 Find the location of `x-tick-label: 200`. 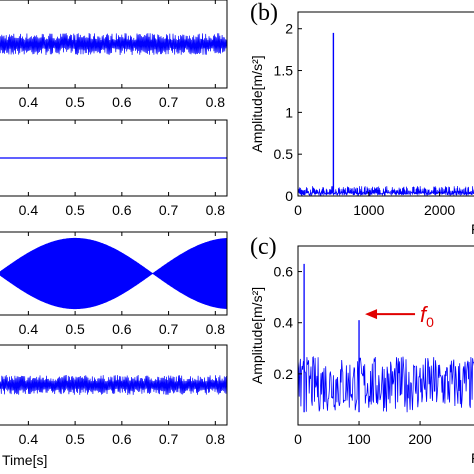

x-tick-label: 200 is located at coordinates (420, 439).